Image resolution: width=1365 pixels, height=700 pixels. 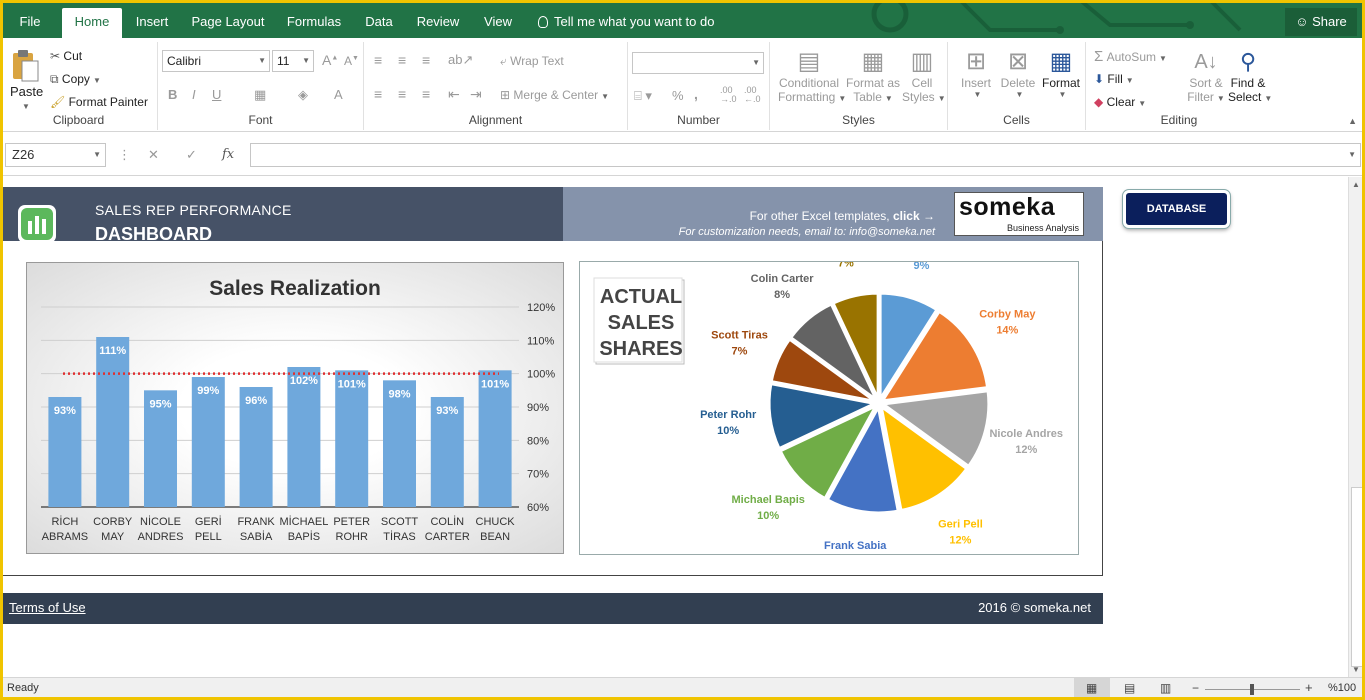 I want to click on scroll-down-icon: ▼, so click(x=1356, y=669).